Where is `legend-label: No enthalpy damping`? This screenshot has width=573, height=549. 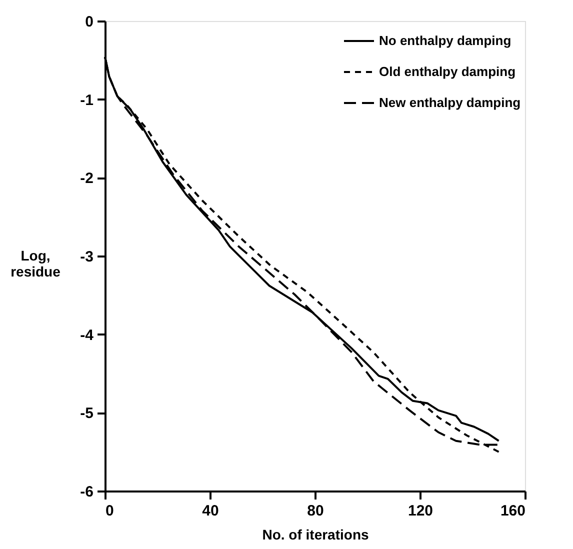 legend-label: No enthalpy damping is located at coordinates (445, 40).